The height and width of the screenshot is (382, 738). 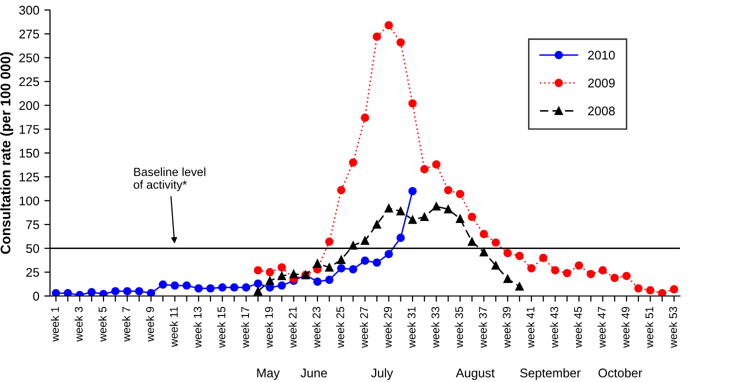 I want to click on x-tick-label: week 7, so click(x=126, y=324).